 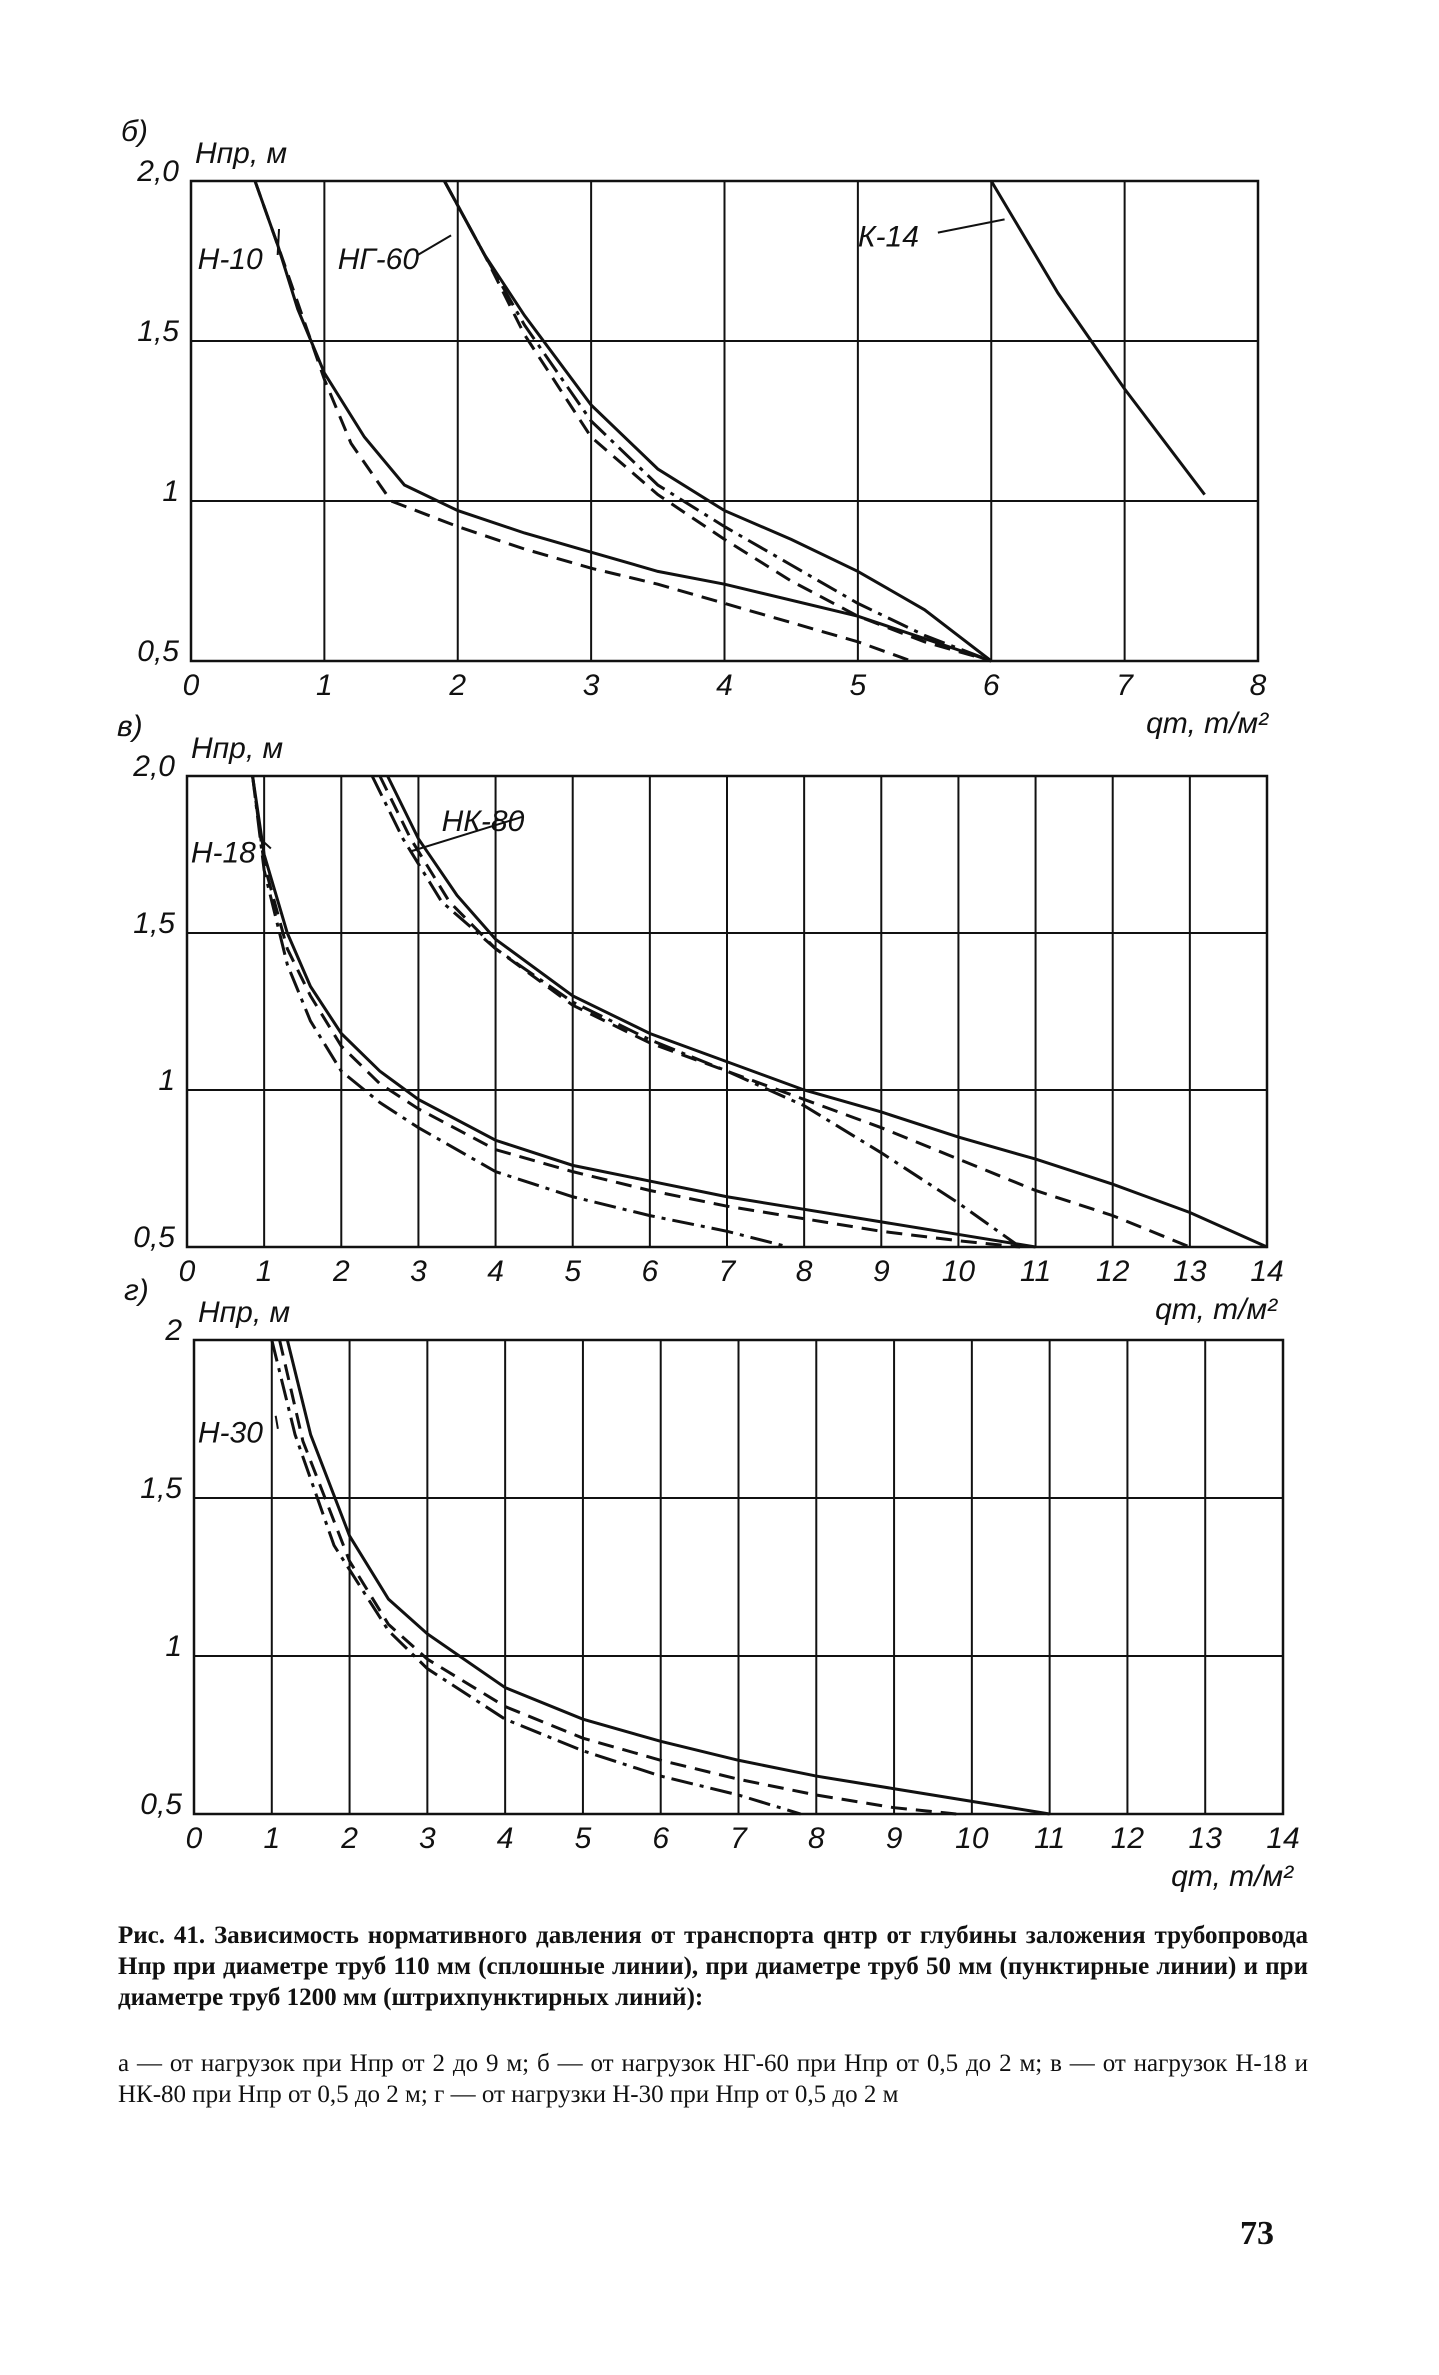 What do you see at coordinates (230, 259) in the screenshot?
I see `curve-label: Н-10` at bounding box center [230, 259].